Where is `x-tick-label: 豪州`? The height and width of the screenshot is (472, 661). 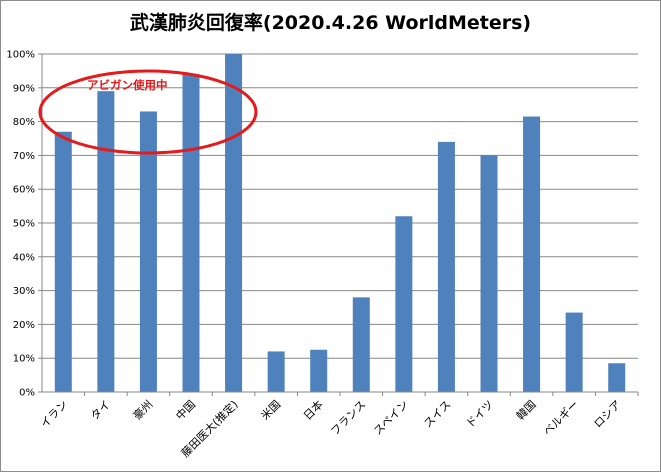 x-tick-label: 豪州 is located at coordinates (142, 409).